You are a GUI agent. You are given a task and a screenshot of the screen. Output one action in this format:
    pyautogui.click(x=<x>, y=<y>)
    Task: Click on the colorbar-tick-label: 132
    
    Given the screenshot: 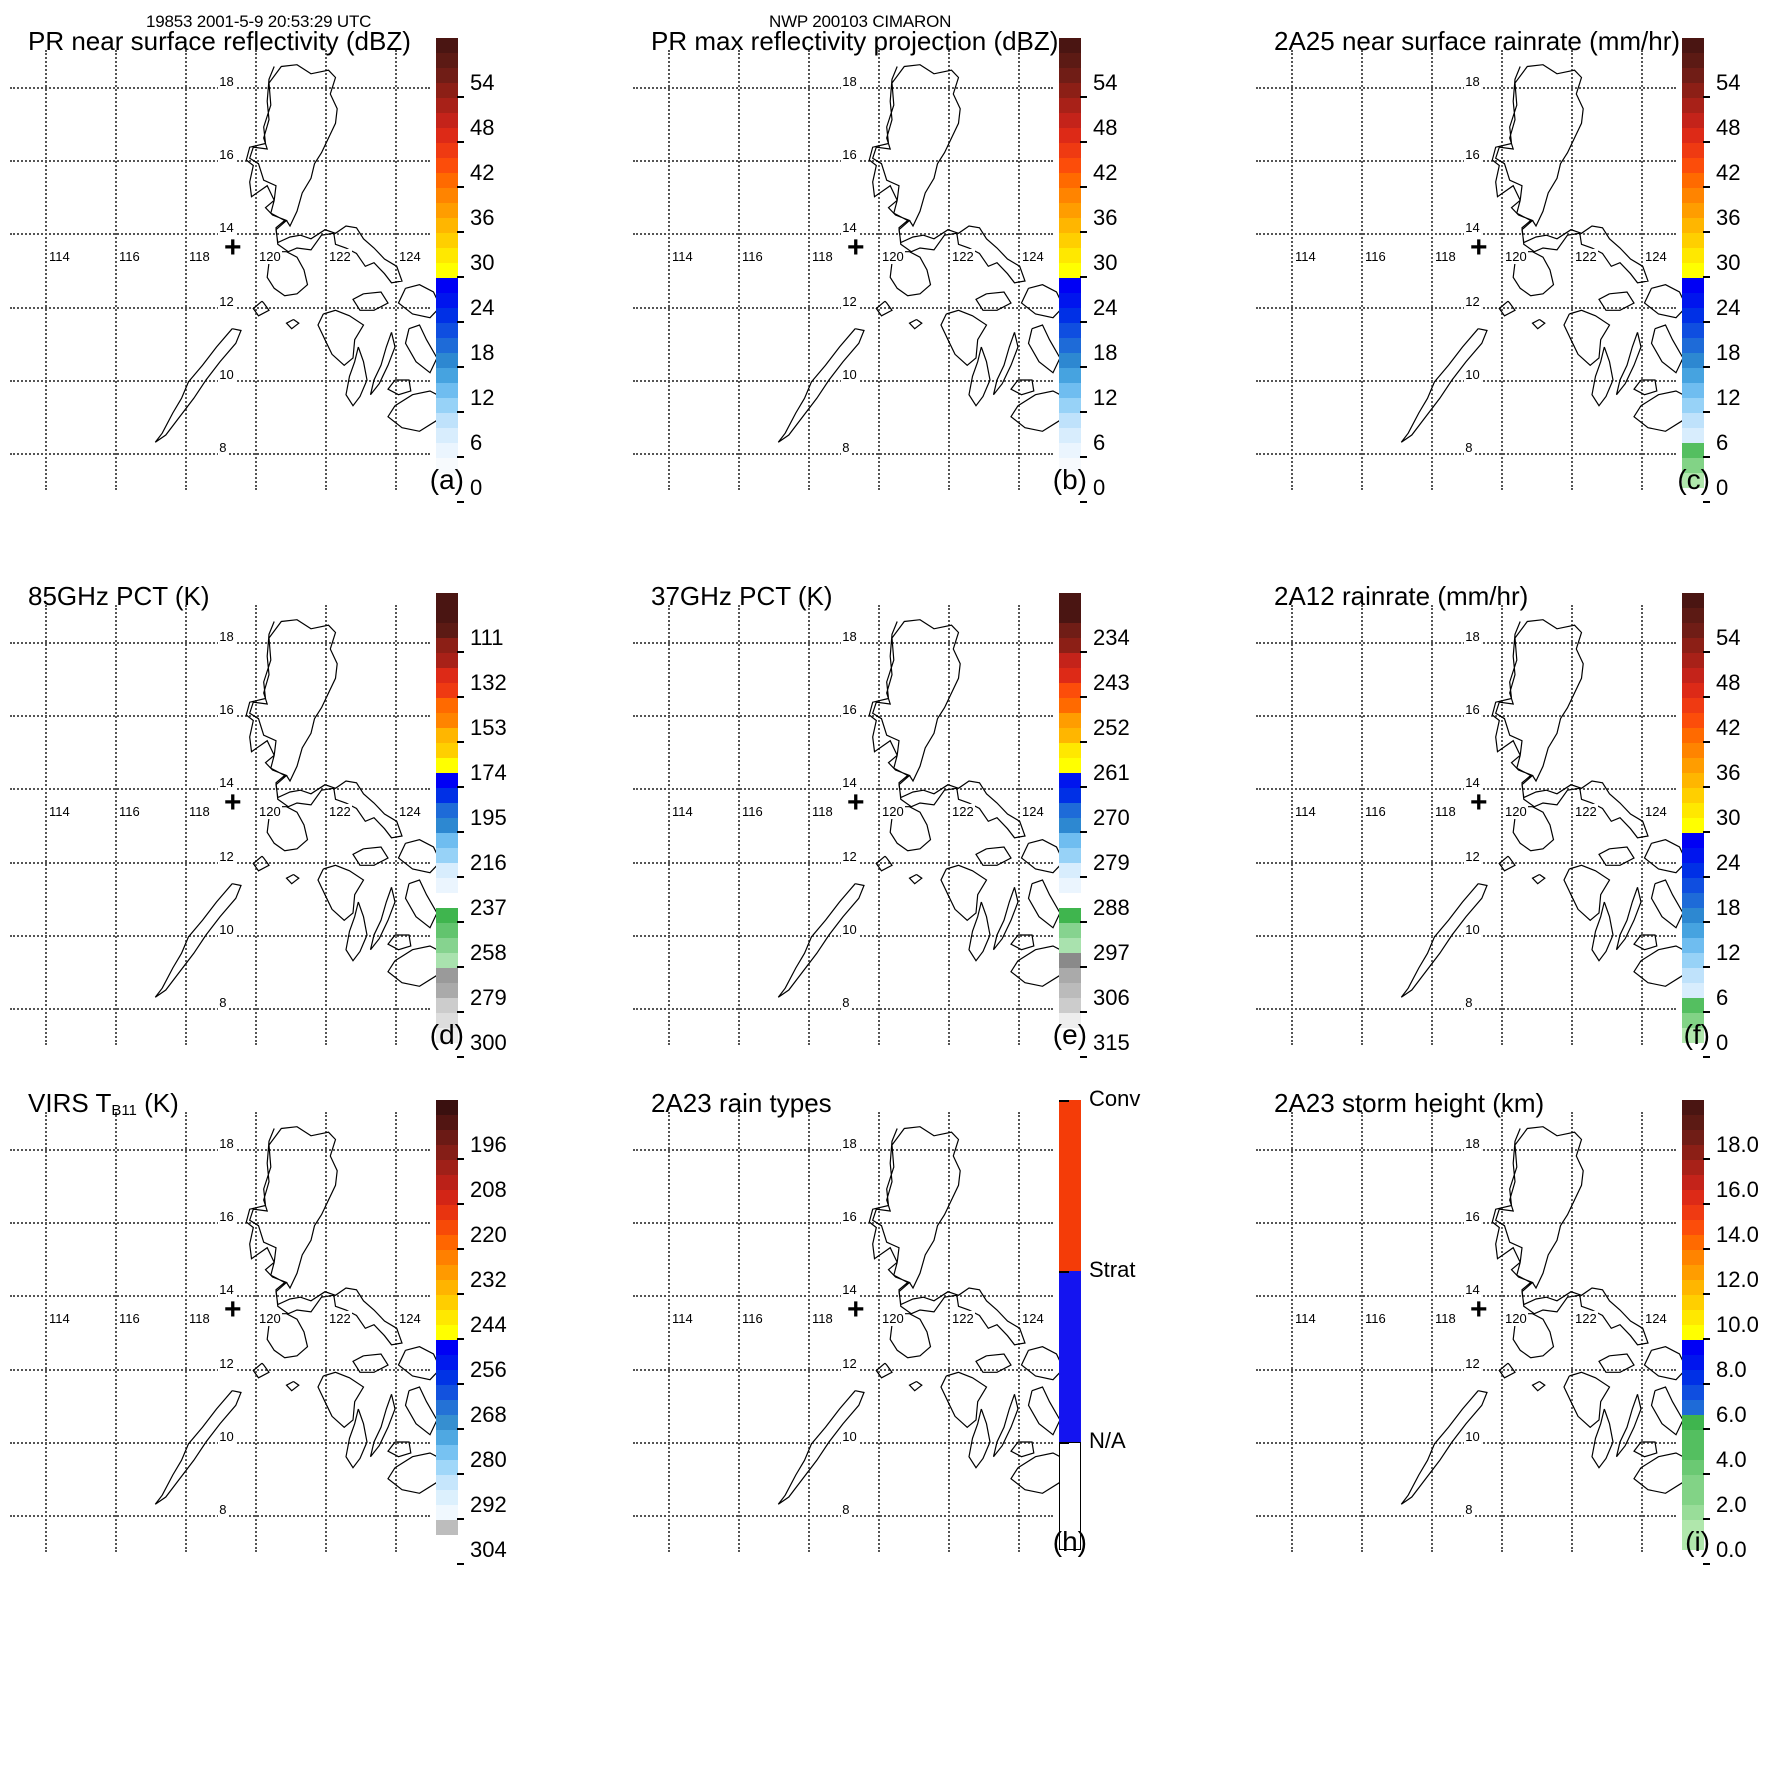 What is the action you would take?
    pyautogui.click(x=488, y=682)
    